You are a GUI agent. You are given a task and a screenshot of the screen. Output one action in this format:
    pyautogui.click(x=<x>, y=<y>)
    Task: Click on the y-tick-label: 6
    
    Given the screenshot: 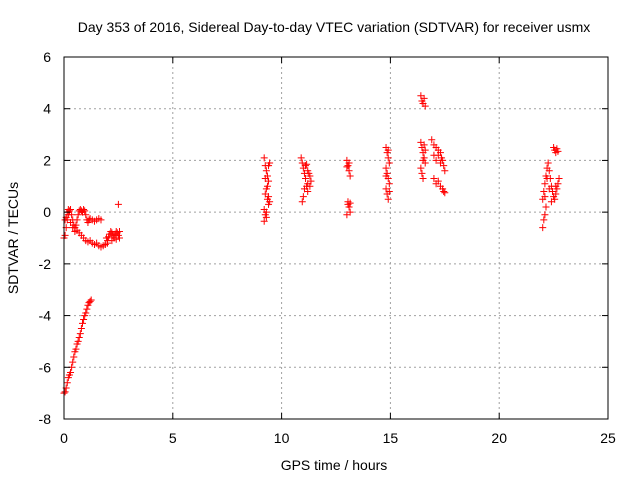 What is the action you would take?
    pyautogui.click(x=47, y=57)
    